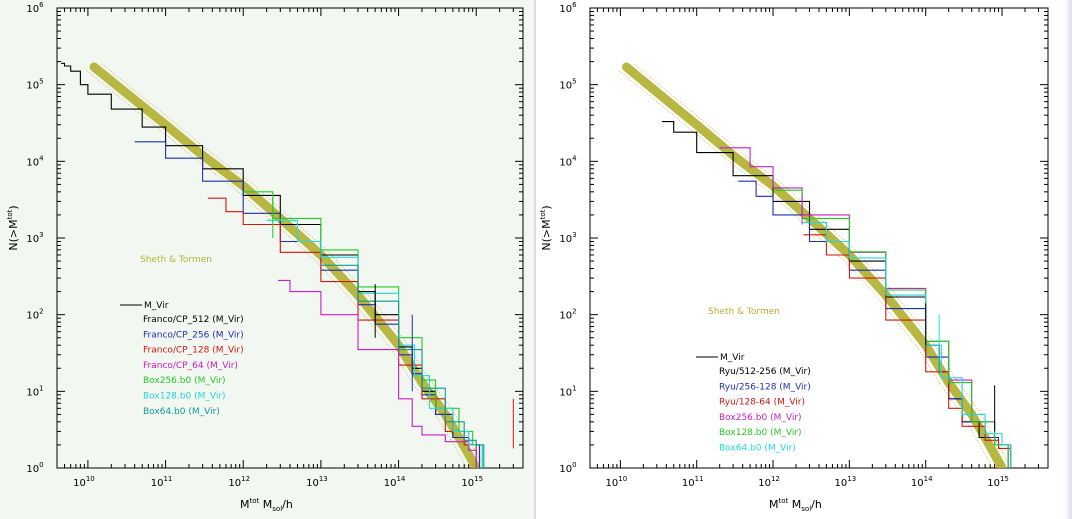  I want to click on legend-entry: Ryu/256-128 (M_Vir), so click(765, 387).